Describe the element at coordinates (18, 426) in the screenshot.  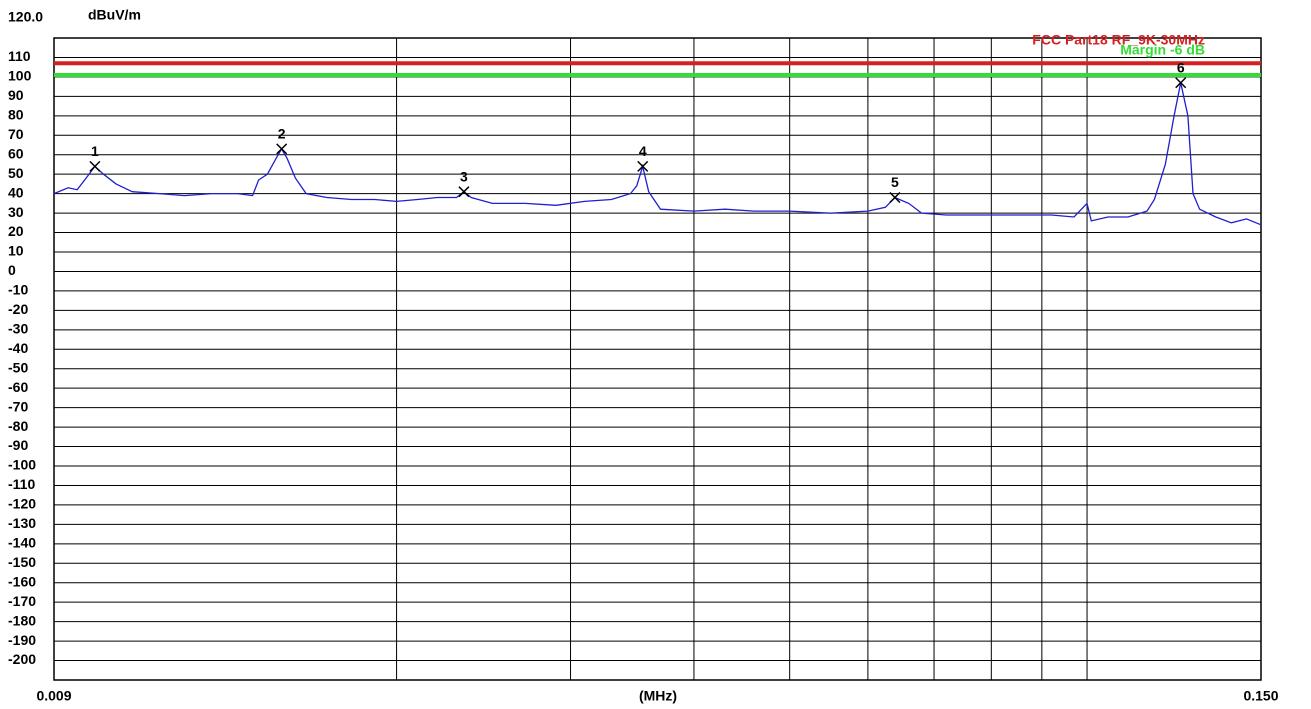
I see `y-tick-label: -80` at that location.